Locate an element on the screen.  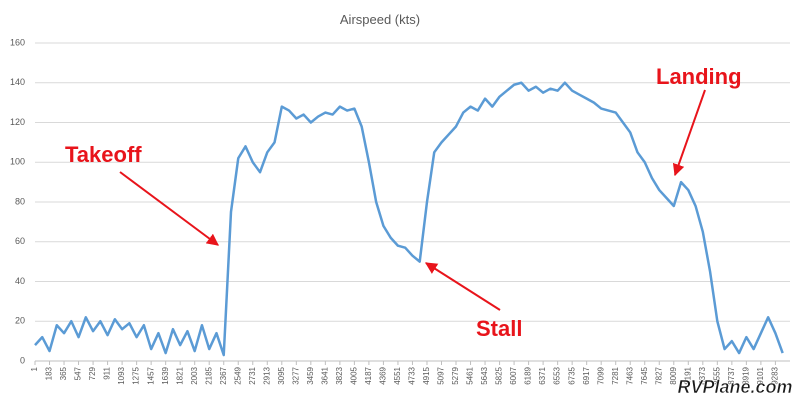
x-tick-label: 7281 is located at coordinates (615, 375).